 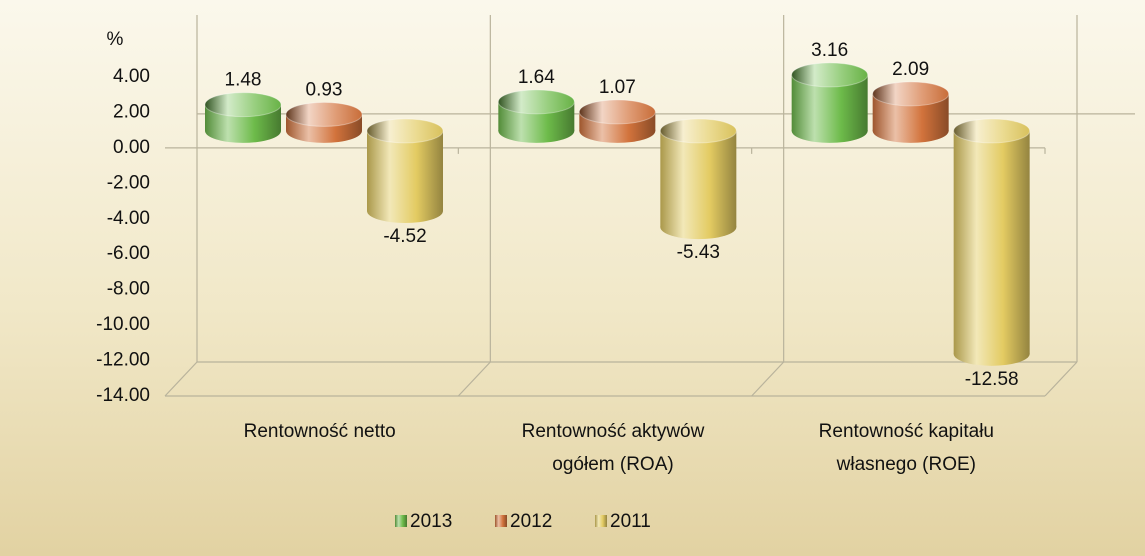 I want to click on value-label: 2.09, so click(x=910, y=69).